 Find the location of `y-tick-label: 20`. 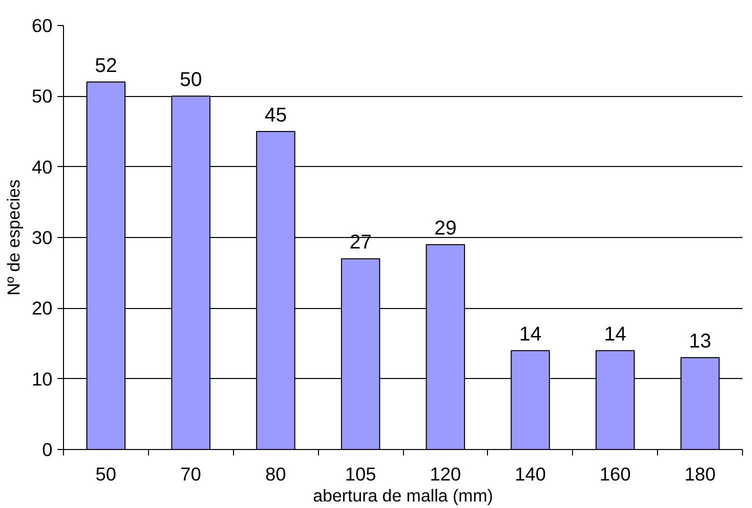

y-tick-label: 20 is located at coordinates (42, 308).